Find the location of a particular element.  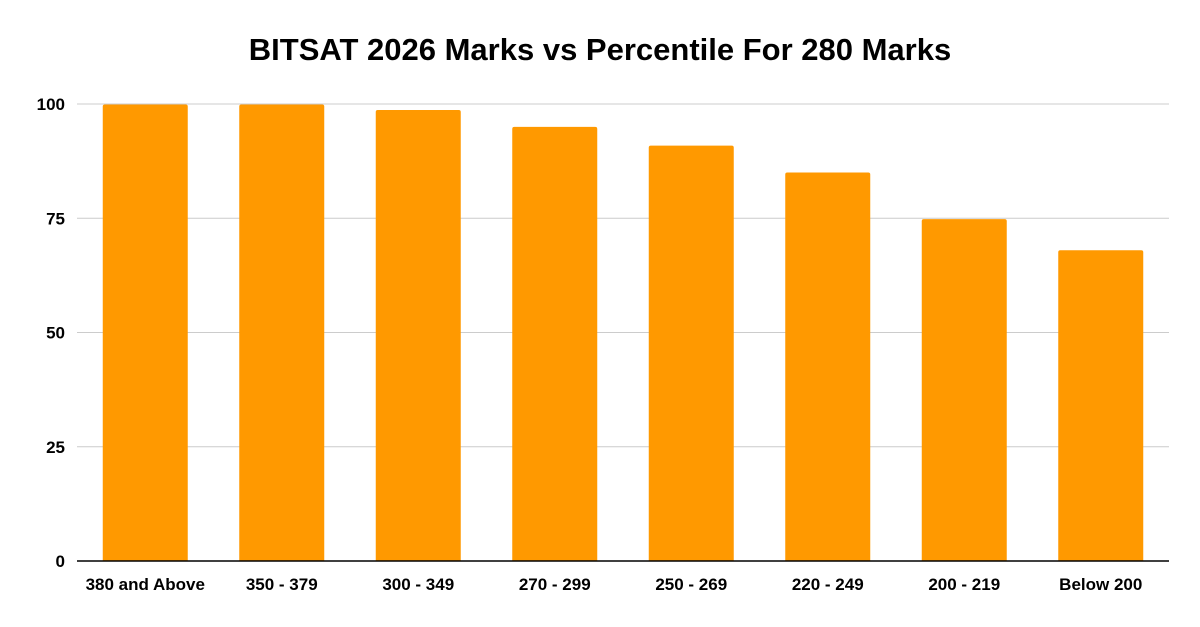

y-tick-label: 0 is located at coordinates (60, 561).